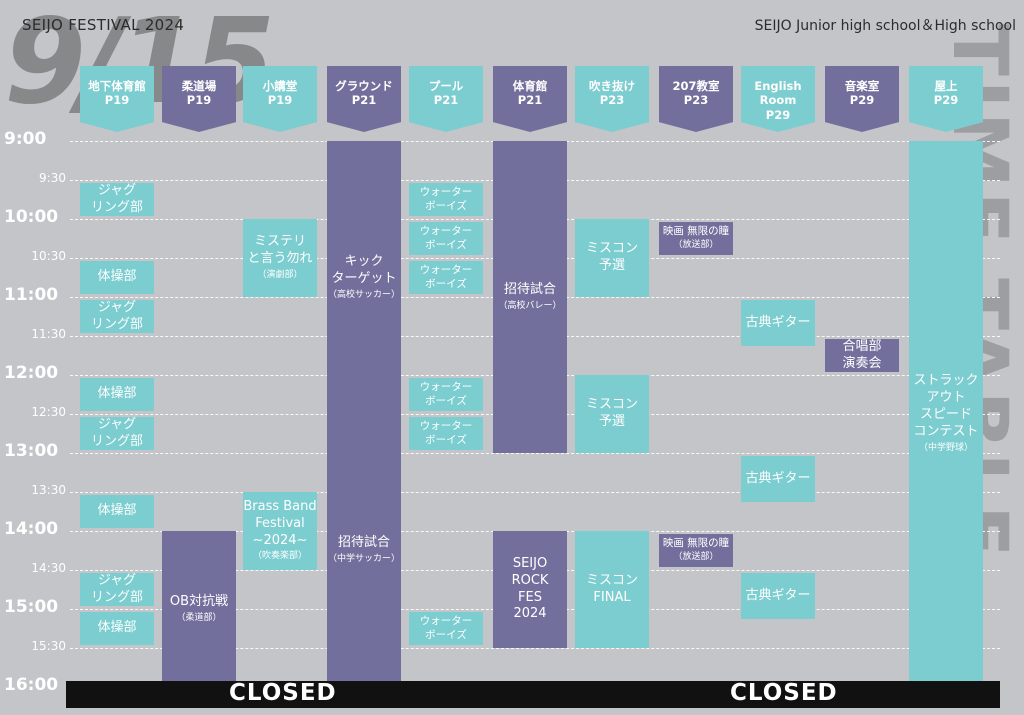 The height and width of the screenshot is (715, 1024). I want to click on event-organizer: （吹奏楽部）, so click(279, 556).